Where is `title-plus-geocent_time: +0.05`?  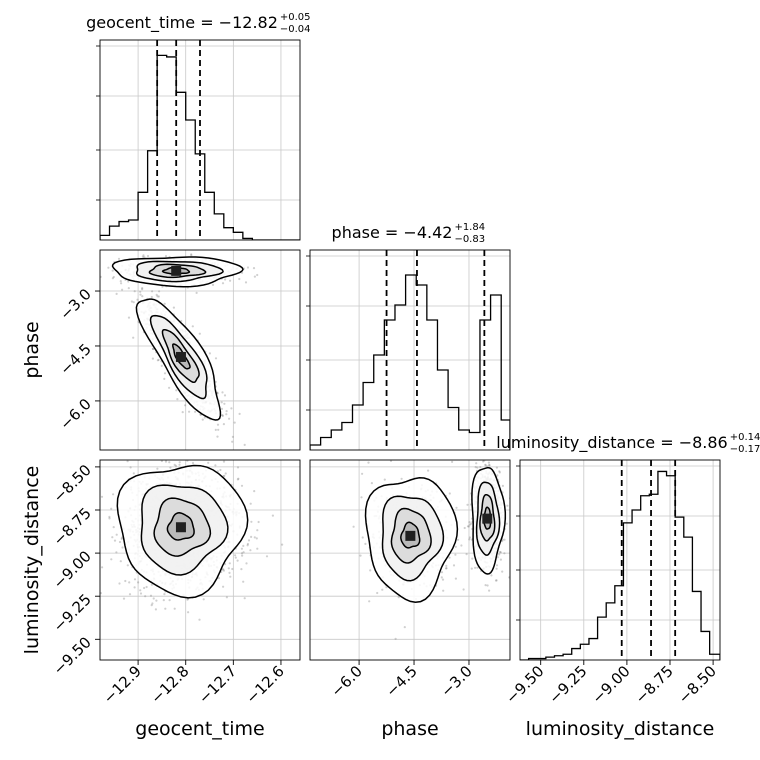
title-plus-geocent_time: +0.05 is located at coordinates (295, 17).